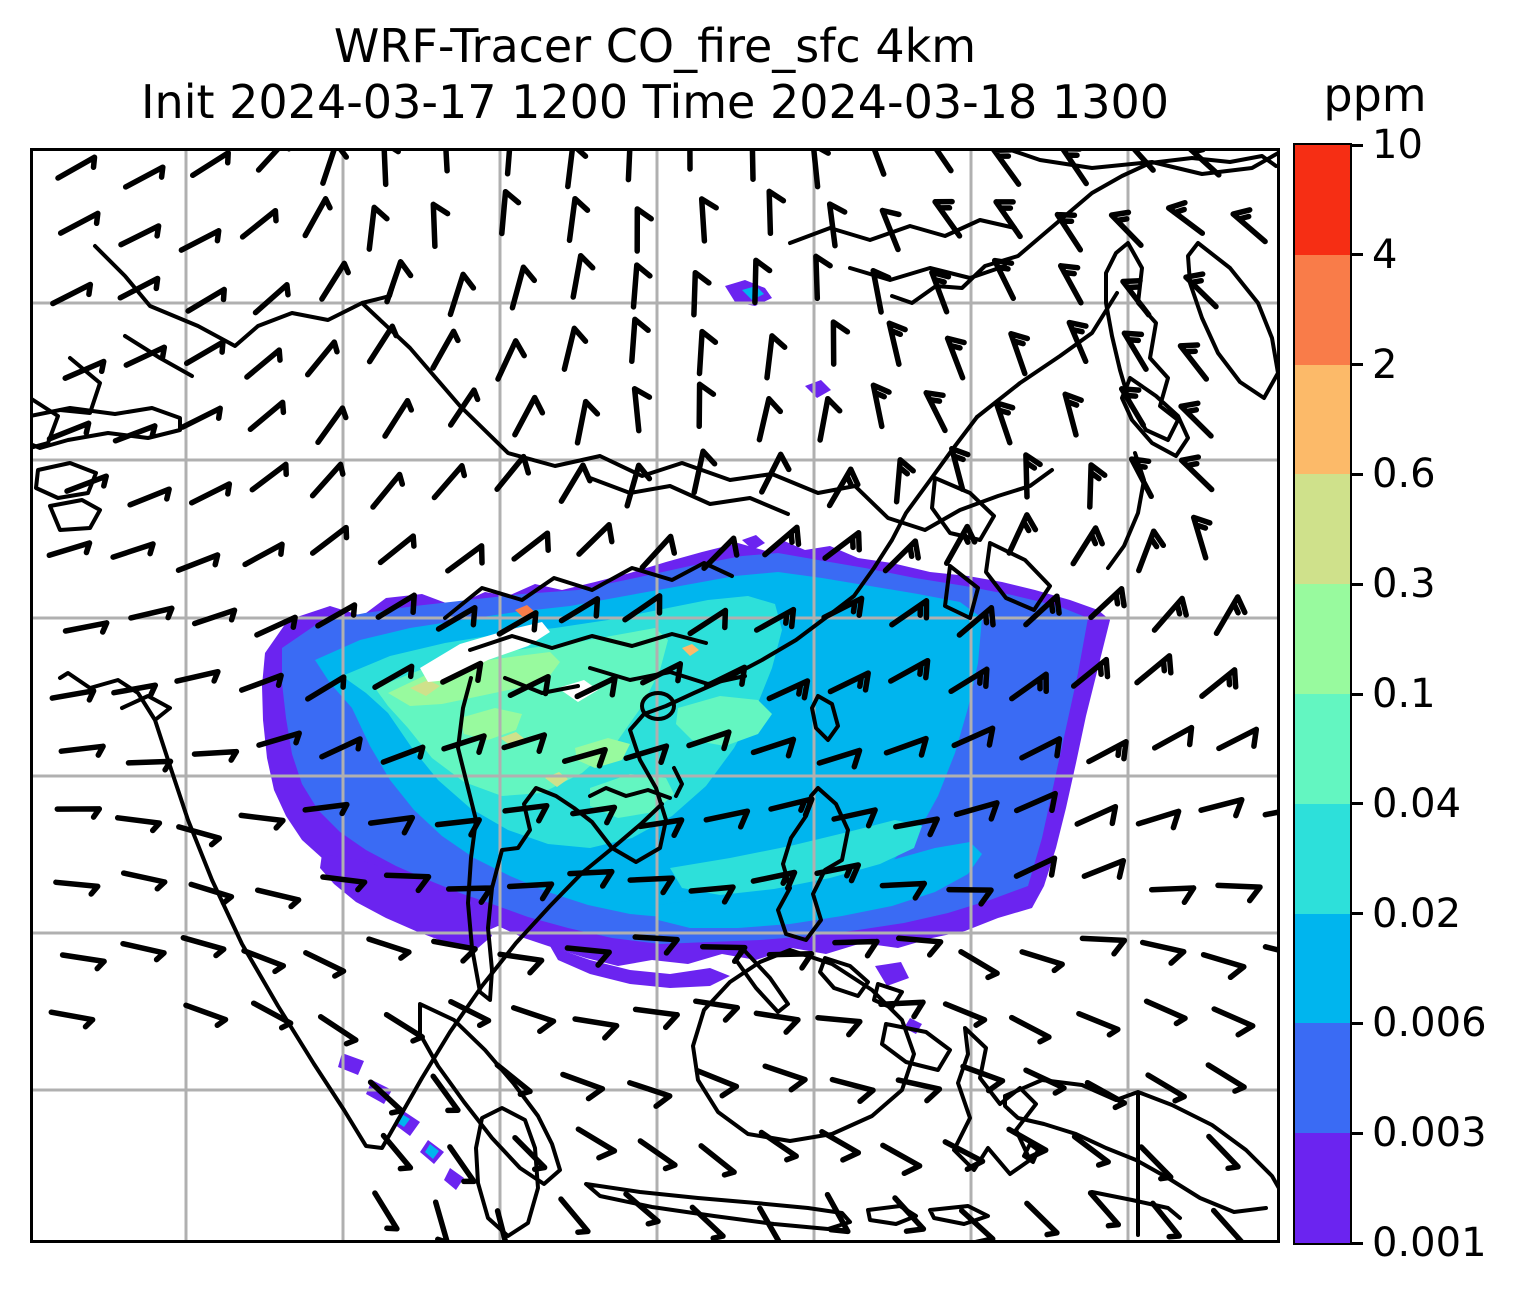 The image size is (1528, 1306). What do you see at coordinates (1192, 405) in the screenshot?
I see `coastline-korea-japan` at bounding box center [1192, 405].